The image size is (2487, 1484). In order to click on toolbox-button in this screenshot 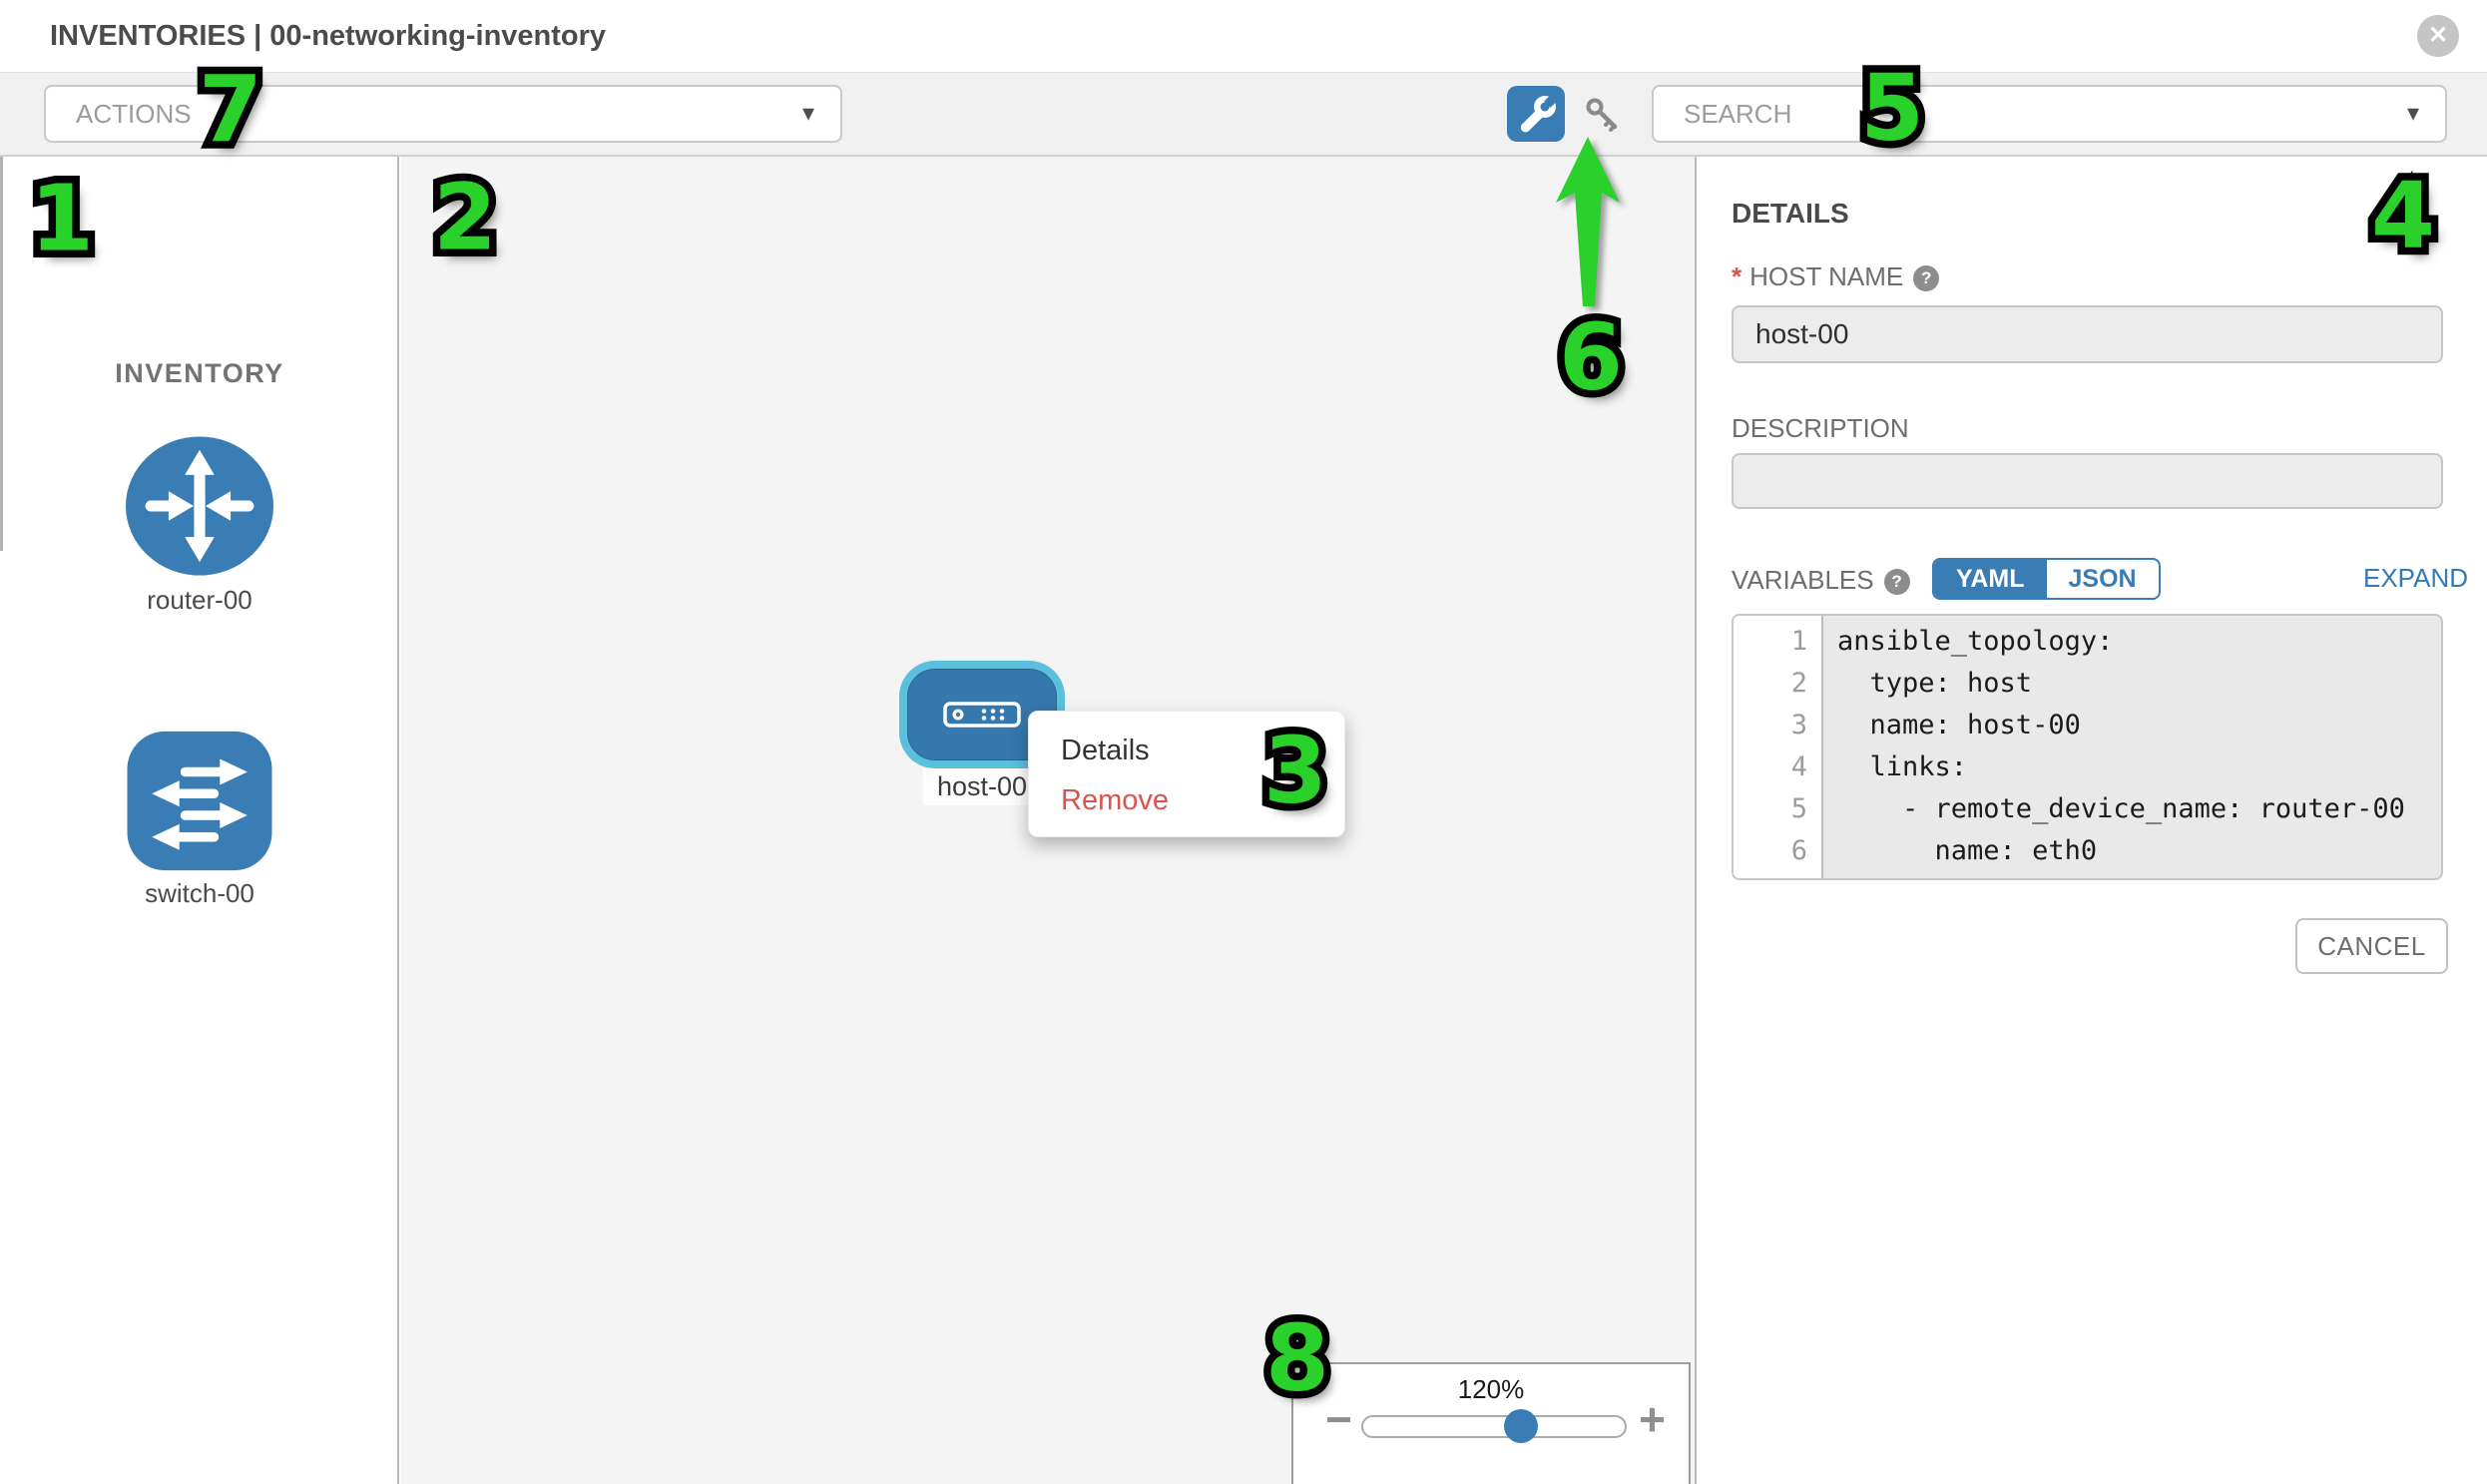, I will do `click(1536, 114)`.